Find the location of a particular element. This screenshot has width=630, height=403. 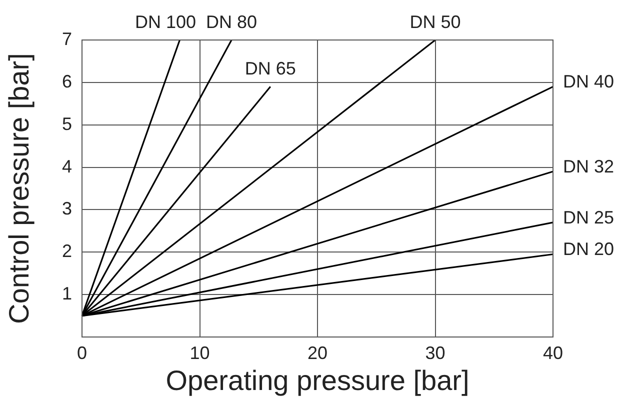

series-label: DN 20 is located at coordinates (588, 249).